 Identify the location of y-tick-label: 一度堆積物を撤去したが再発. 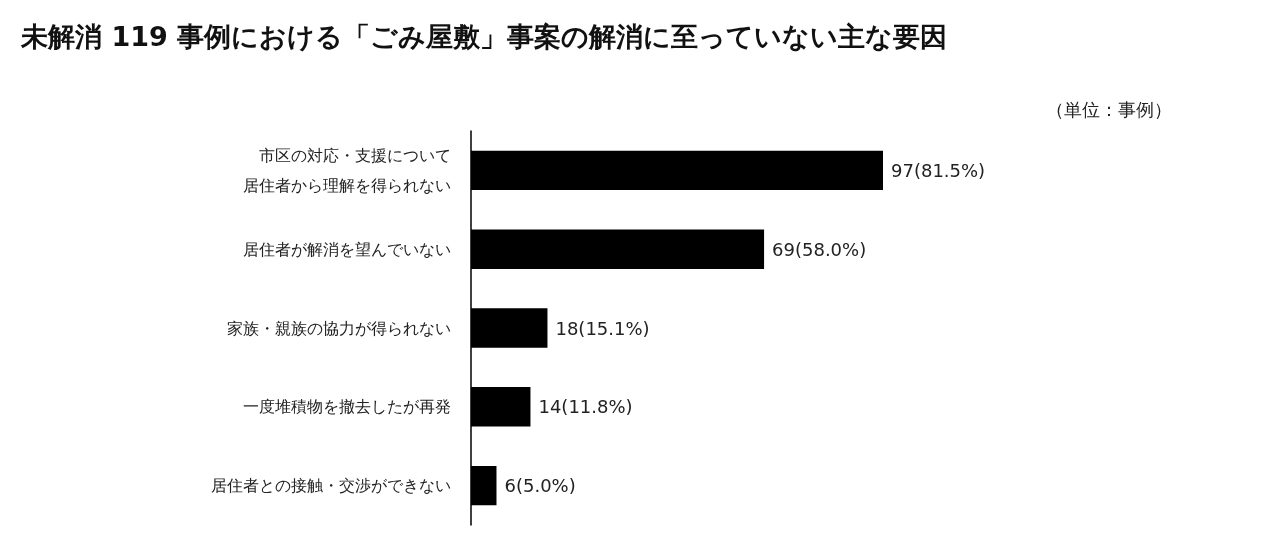
(347, 407).